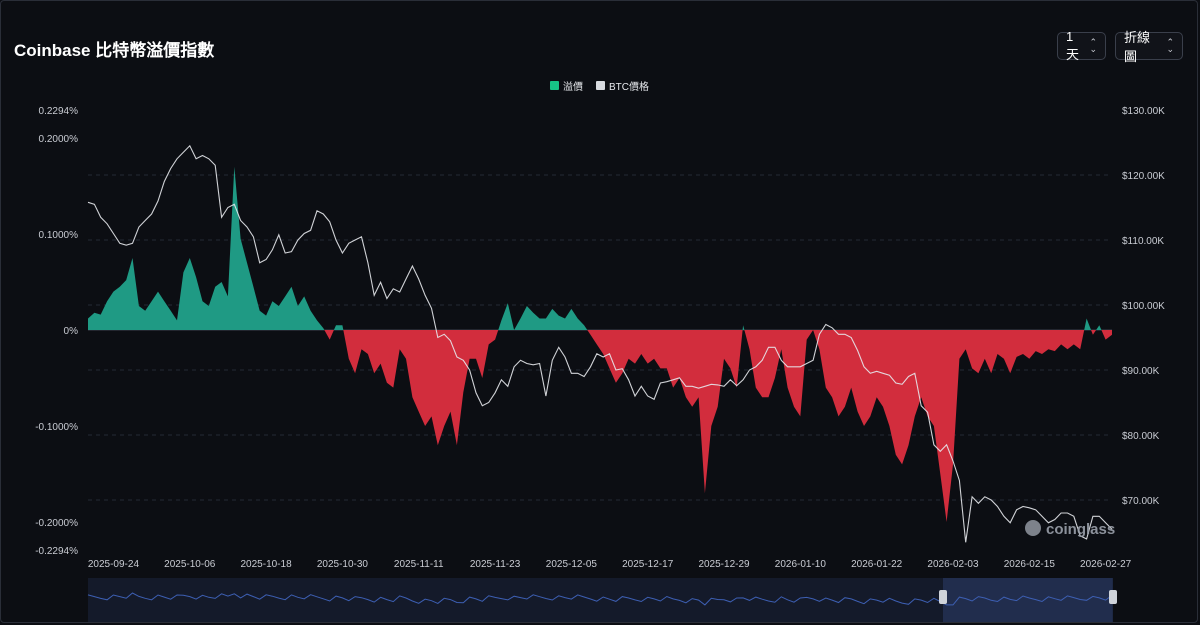 The height and width of the screenshot is (625, 1200). What do you see at coordinates (56, 427) in the screenshot?
I see `left-tick-label: -0.1000%` at bounding box center [56, 427].